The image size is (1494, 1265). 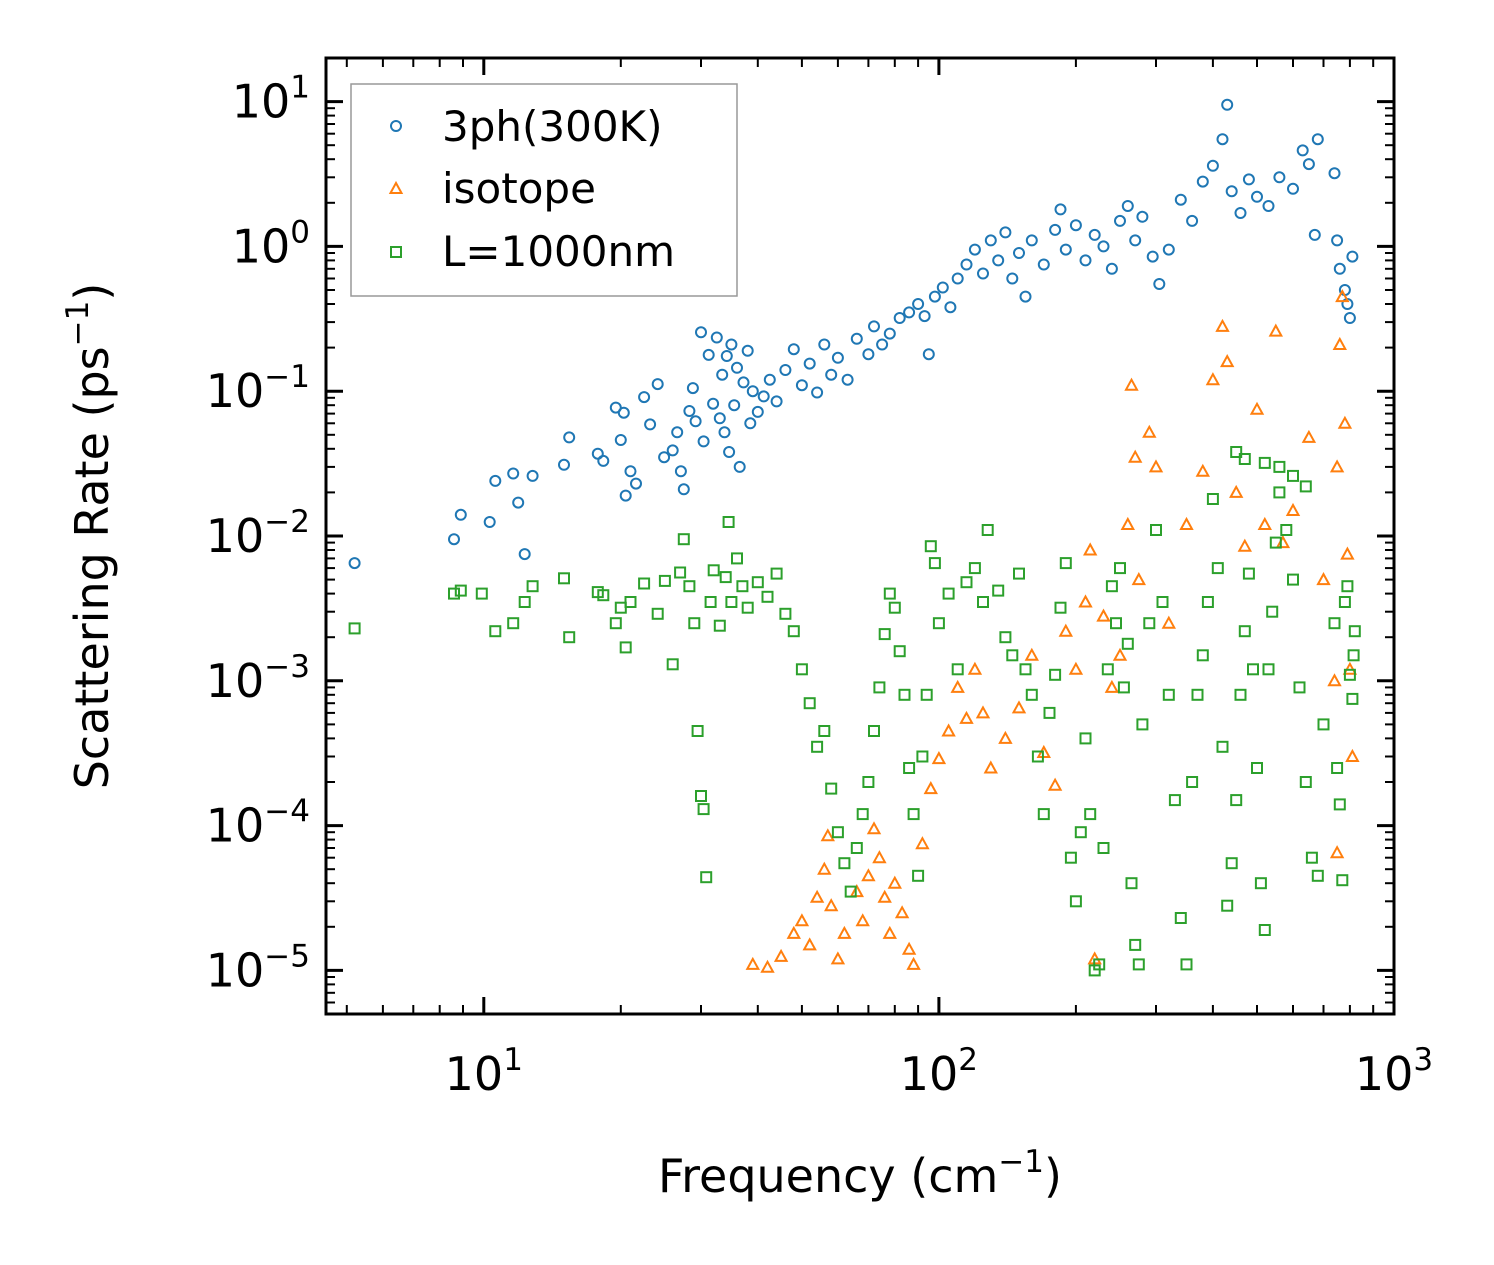 What do you see at coordinates (544, 190) in the screenshot?
I see `legend-box` at bounding box center [544, 190].